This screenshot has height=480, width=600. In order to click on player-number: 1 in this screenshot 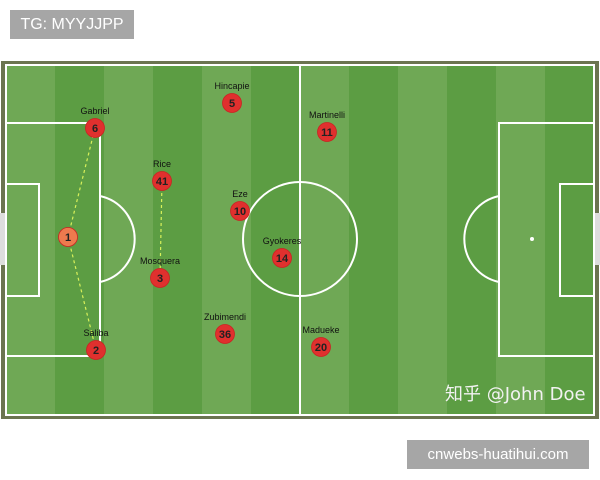, I will do `click(68, 238)`.